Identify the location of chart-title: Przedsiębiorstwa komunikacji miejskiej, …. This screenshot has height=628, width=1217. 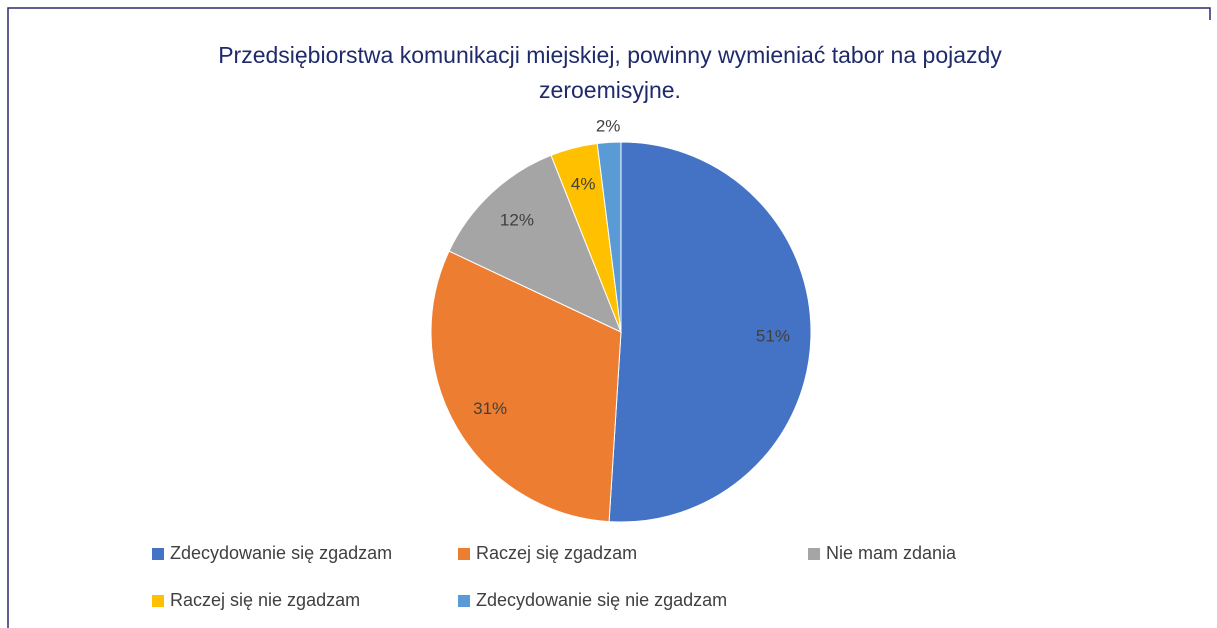
(610, 72).